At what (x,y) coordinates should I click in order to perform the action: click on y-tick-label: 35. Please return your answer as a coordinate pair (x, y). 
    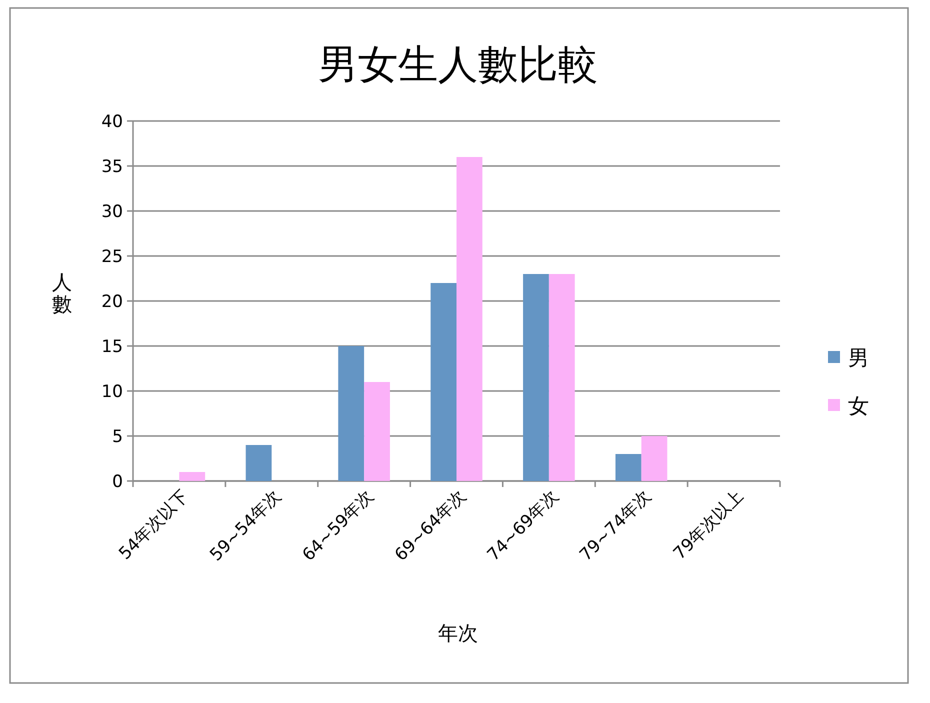
    Looking at the image, I should click on (112, 167).